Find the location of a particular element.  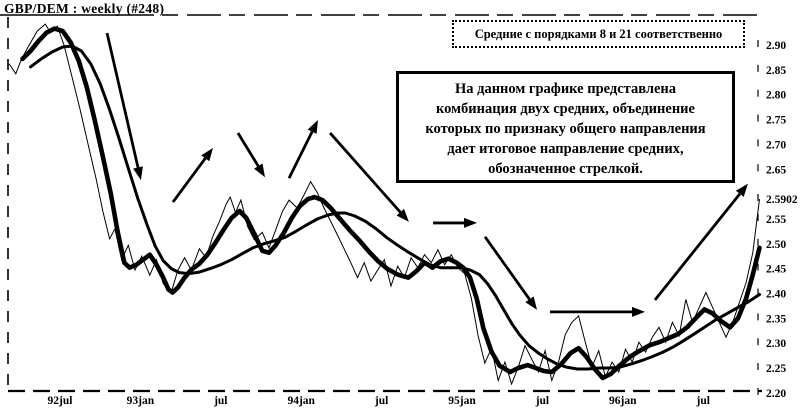

x-tick-label: 94jan is located at coordinates (301, 401).